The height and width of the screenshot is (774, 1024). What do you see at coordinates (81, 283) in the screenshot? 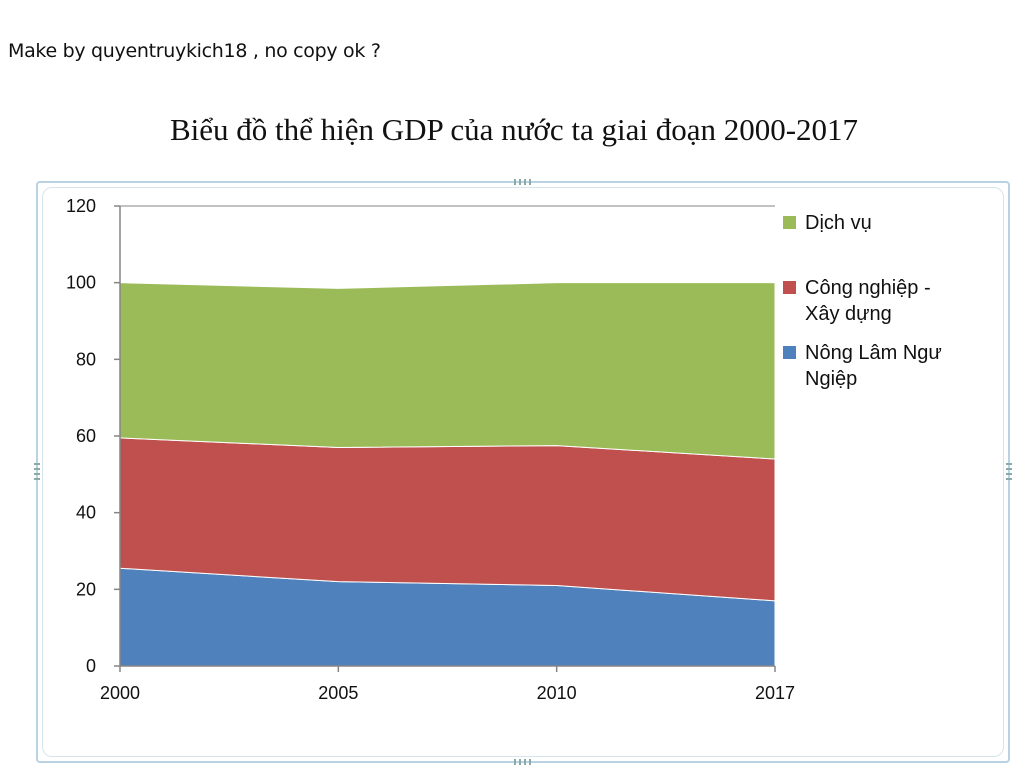
I see `y-tick-label: 100` at bounding box center [81, 283].